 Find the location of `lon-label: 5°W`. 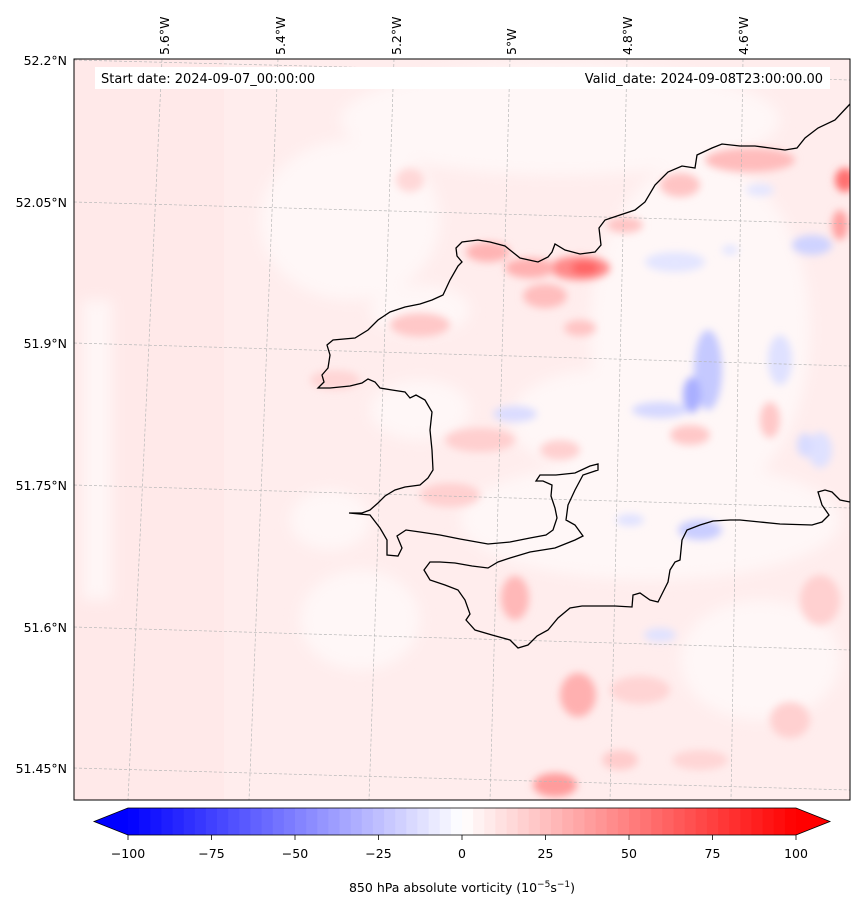

lon-label: 5°W is located at coordinates (511, 41).